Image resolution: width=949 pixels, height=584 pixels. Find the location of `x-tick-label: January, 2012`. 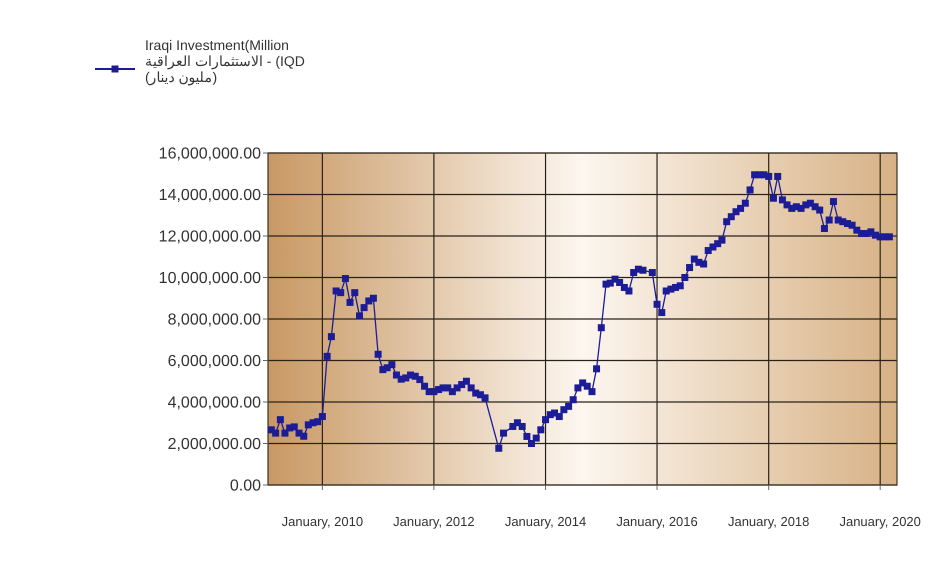

x-tick-label: January, 2012 is located at coordinates (434, 521).